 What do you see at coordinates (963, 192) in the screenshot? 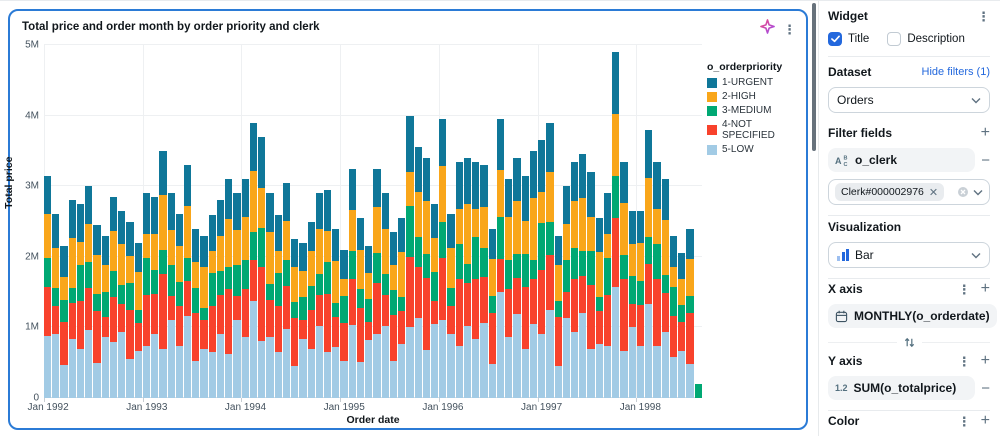
I see `clear-all-icon` at bounding box center [963, 192].